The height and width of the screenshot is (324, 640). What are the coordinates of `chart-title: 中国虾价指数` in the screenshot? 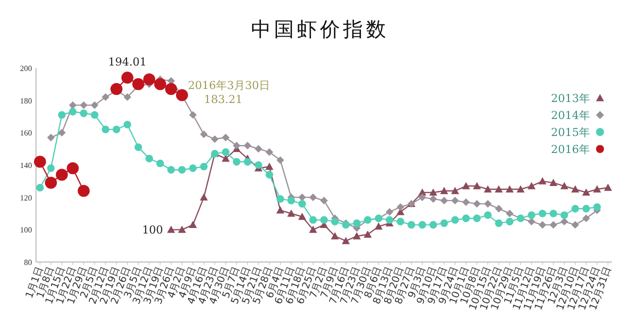 It's located at (320, 29).